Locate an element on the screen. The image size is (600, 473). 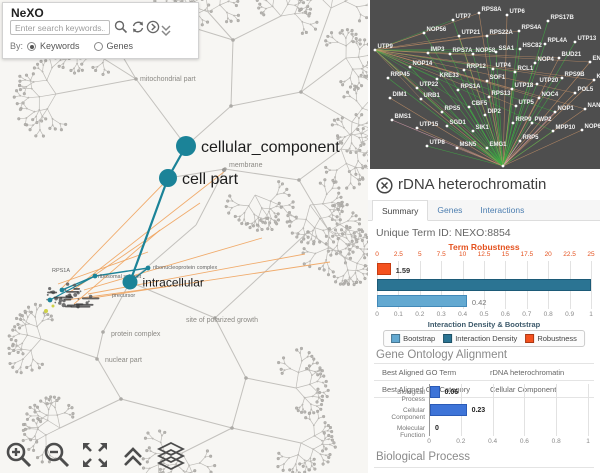
network-node-label: UTP22 is located at coordinates (429, 85).